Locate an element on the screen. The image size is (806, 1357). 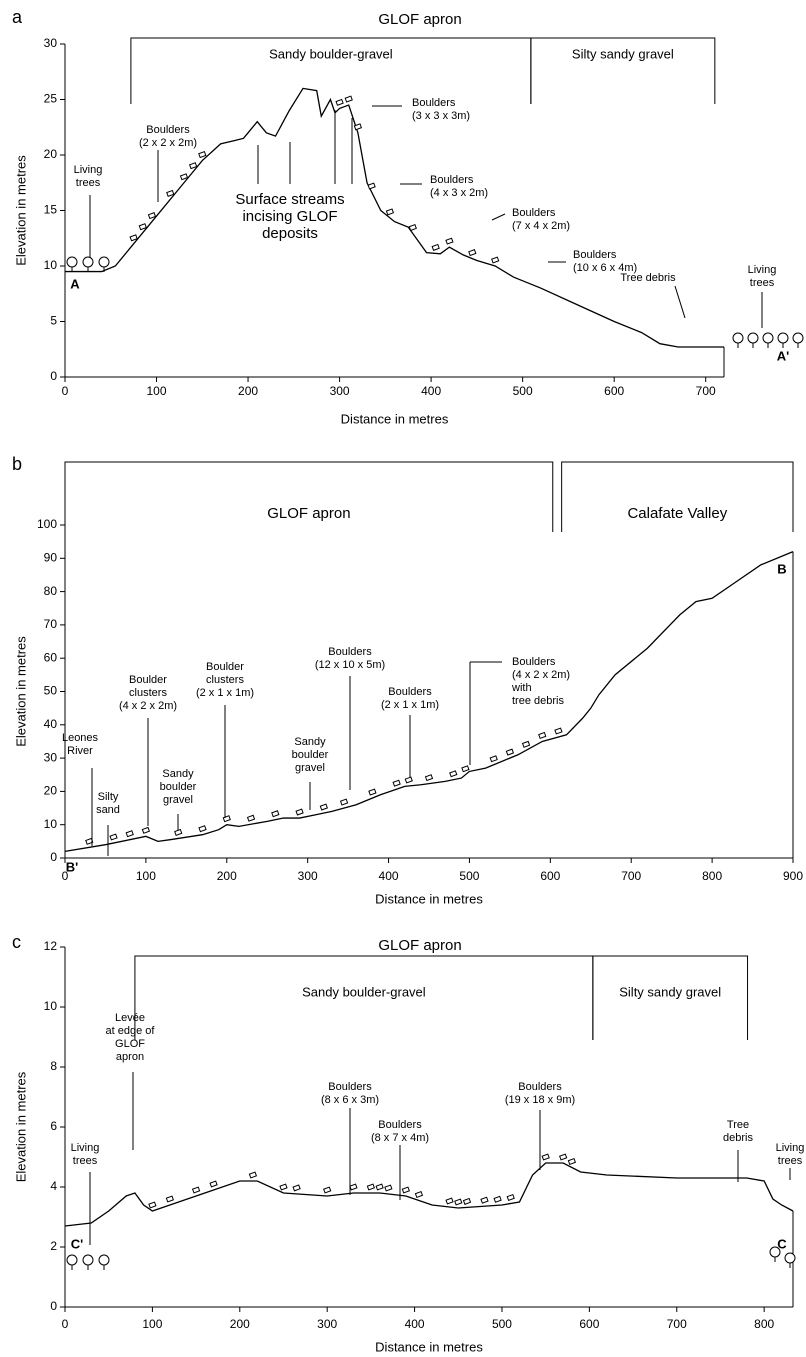
y-axis-title: Elevation in metres is located at coordinates (20, 210).